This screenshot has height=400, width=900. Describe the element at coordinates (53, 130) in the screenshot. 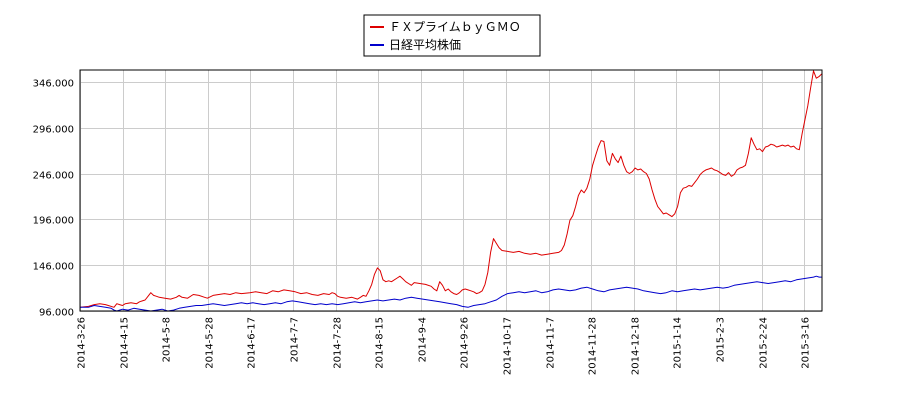

I see `y-tick-label: 296.000` at that location.